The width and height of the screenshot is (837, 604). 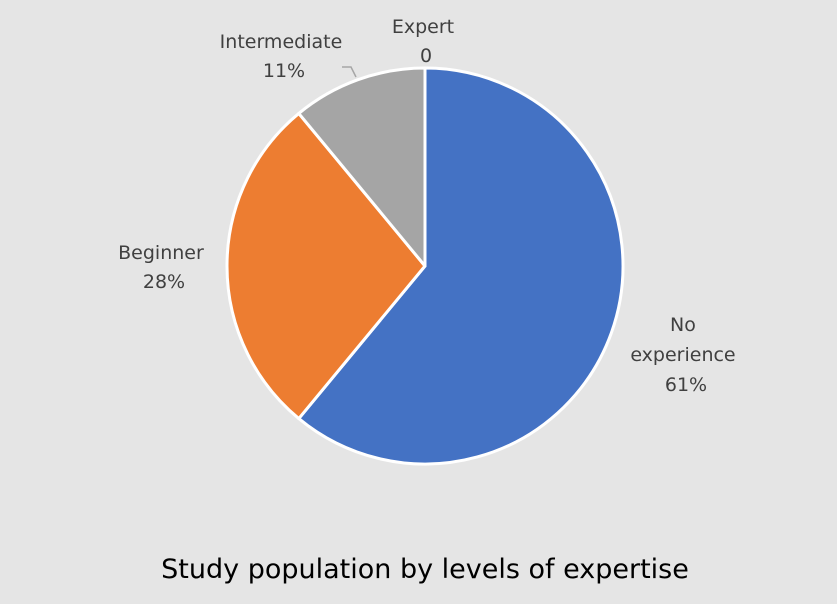 I want to click on chart-title: Study population by levels of expertise, so click(x=425, y=569).